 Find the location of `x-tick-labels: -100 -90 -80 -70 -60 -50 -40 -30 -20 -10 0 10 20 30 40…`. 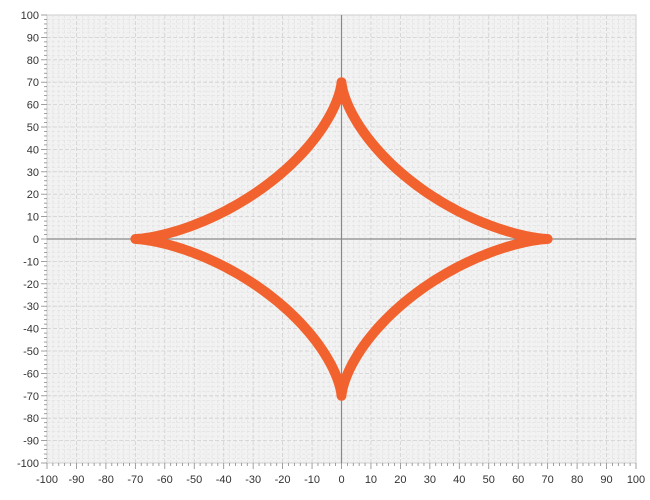

x-tick-labels: -100 -90 -80 -70 -60 -50 -40 -30 -20 -10 0 10 20 30 40… is located at coordinates (340, 480).